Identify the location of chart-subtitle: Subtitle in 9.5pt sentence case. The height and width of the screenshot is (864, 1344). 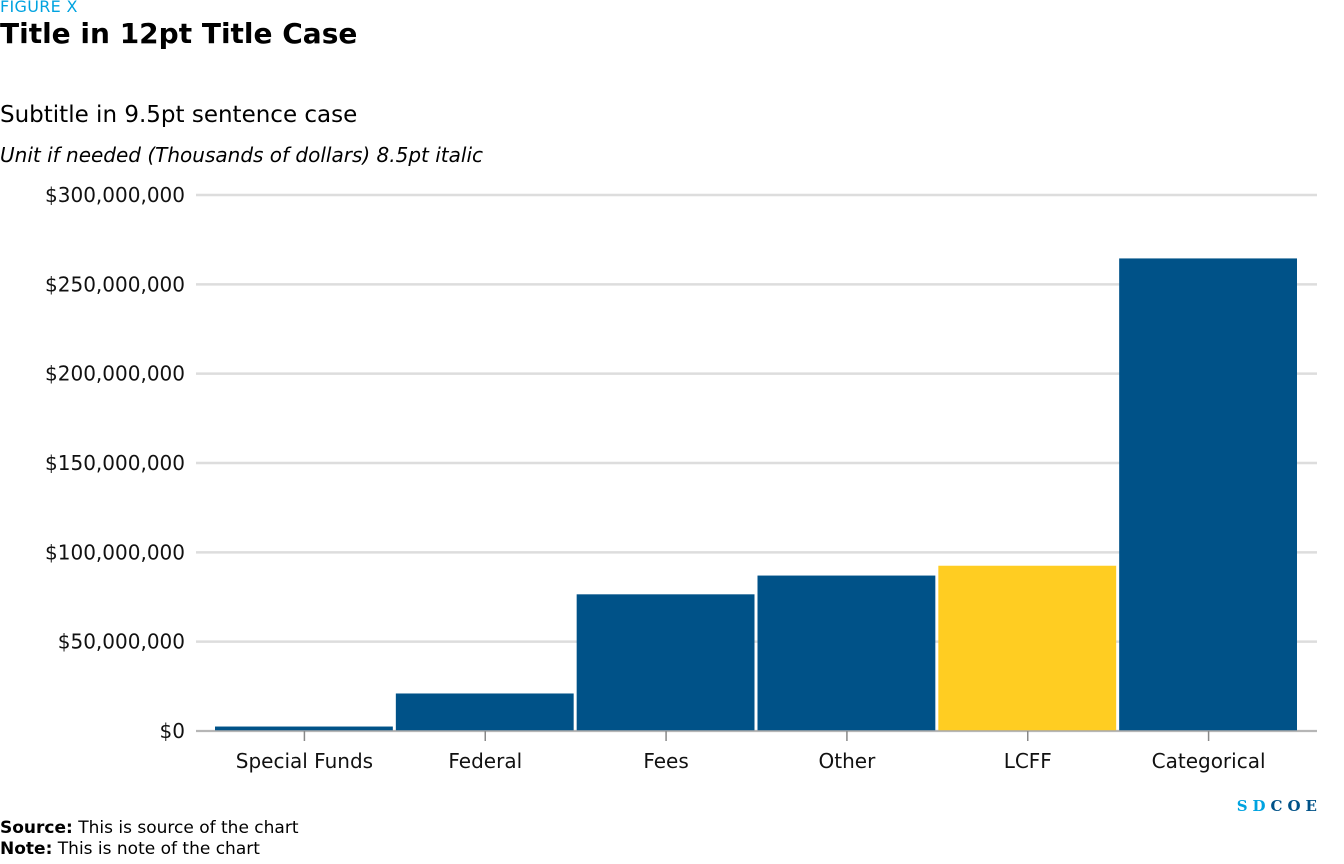
(179, 115).